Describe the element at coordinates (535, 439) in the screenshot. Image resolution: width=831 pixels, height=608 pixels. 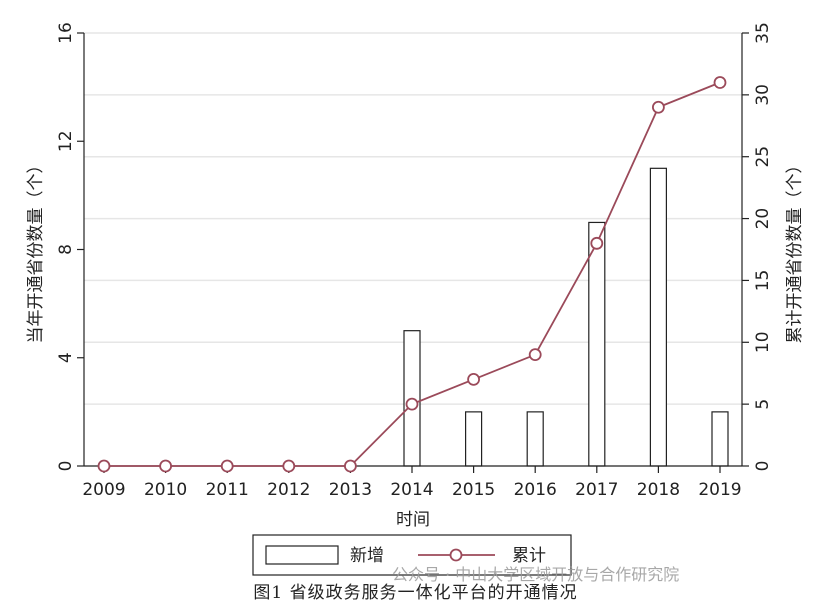
I see `bar-2016` at that location.